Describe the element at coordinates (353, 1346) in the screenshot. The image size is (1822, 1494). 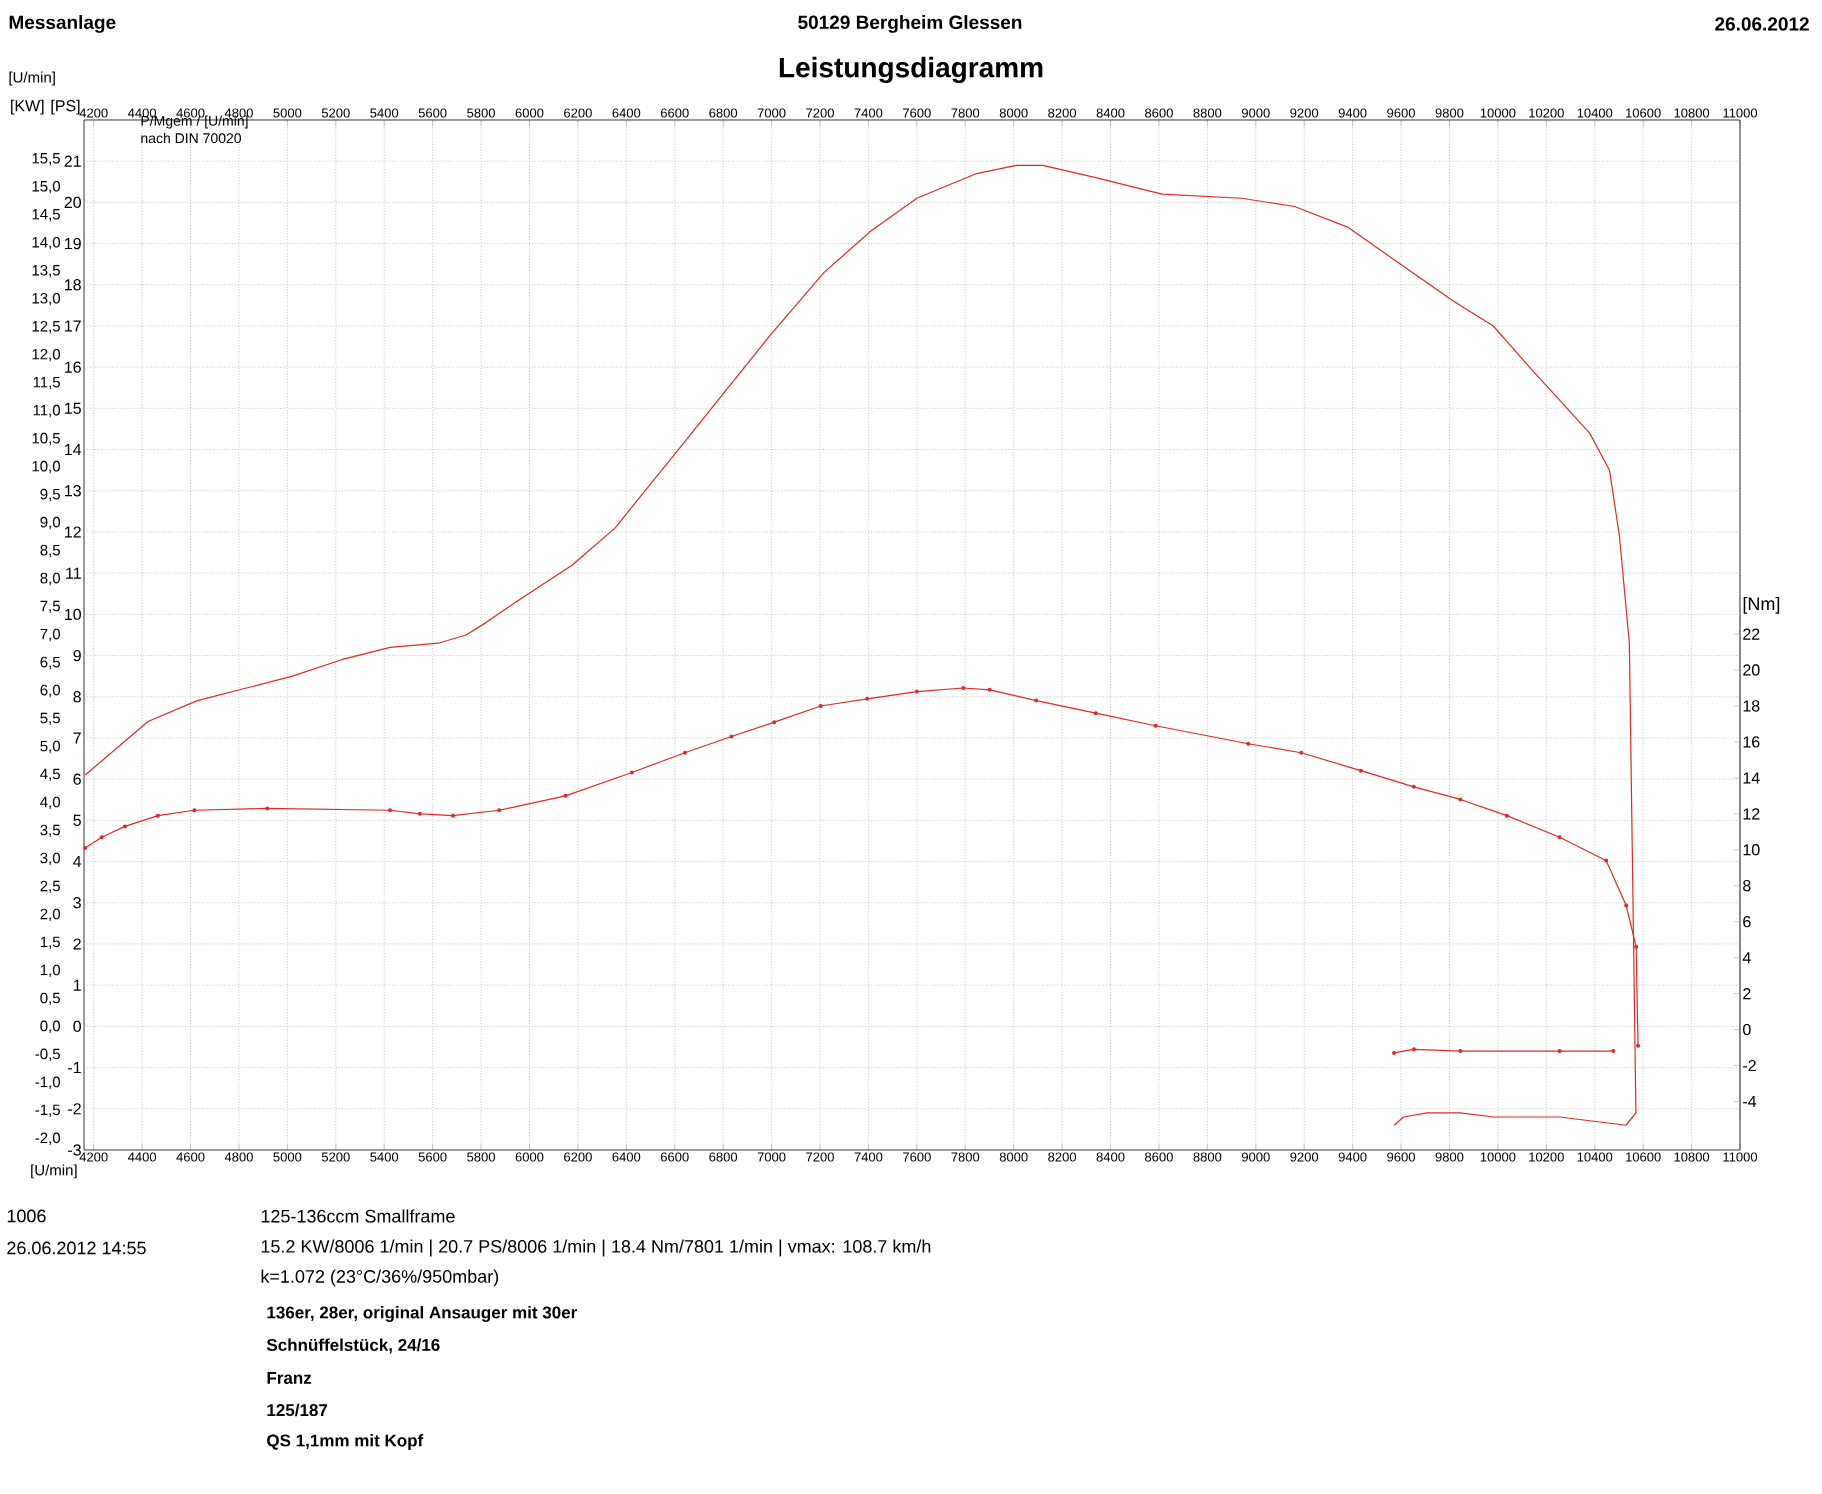
I see `text: Schnüffelstück, 24/16` at that location.